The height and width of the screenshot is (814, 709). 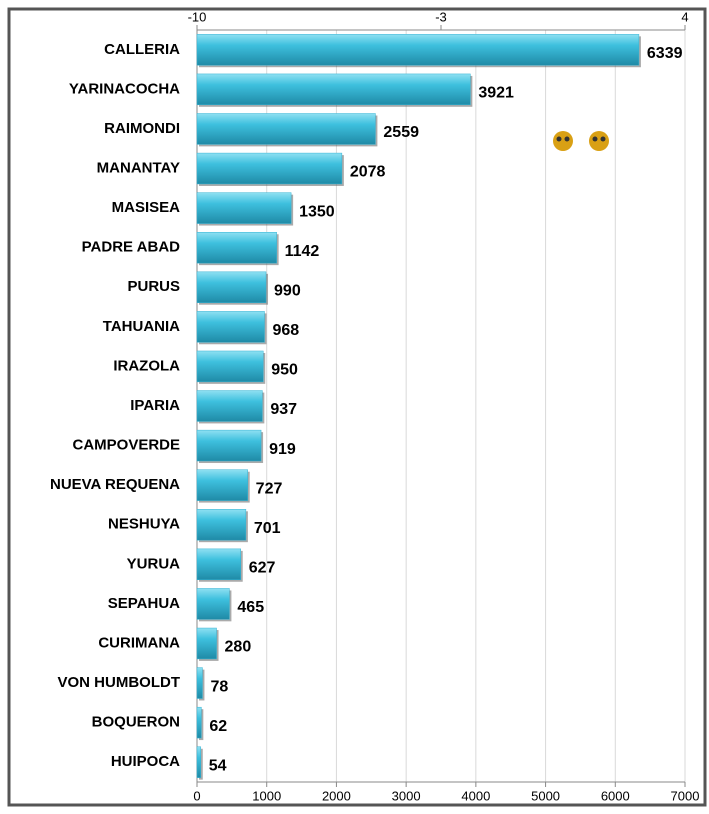 What do you see at coordinates (581, 141) in the screenshot?
I see `skull-icons` at bounding box center [581, 141].